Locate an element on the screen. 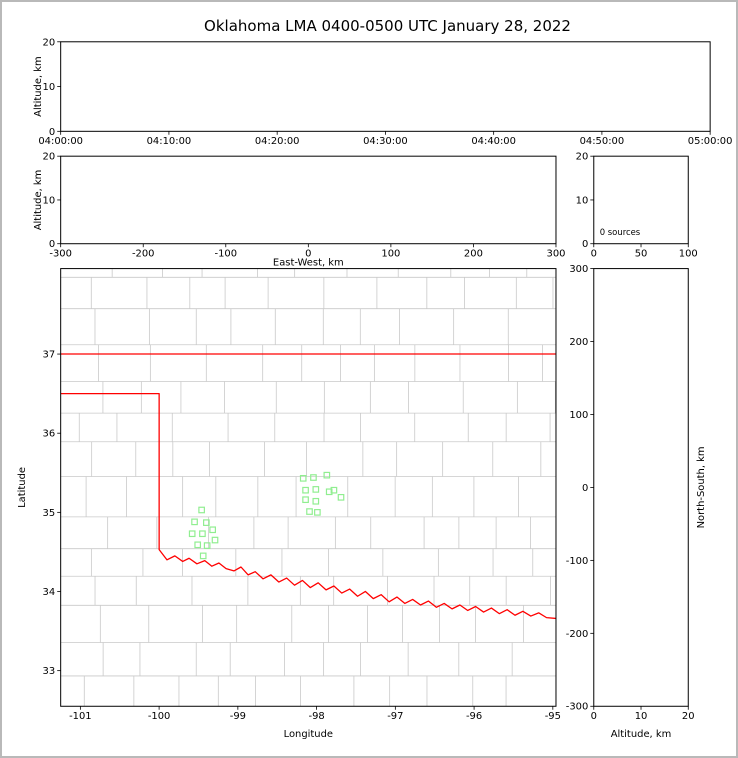 The height and width of the screenshot is (758, 738). x-tick-label: -98 is located at coordinates (316, 716).